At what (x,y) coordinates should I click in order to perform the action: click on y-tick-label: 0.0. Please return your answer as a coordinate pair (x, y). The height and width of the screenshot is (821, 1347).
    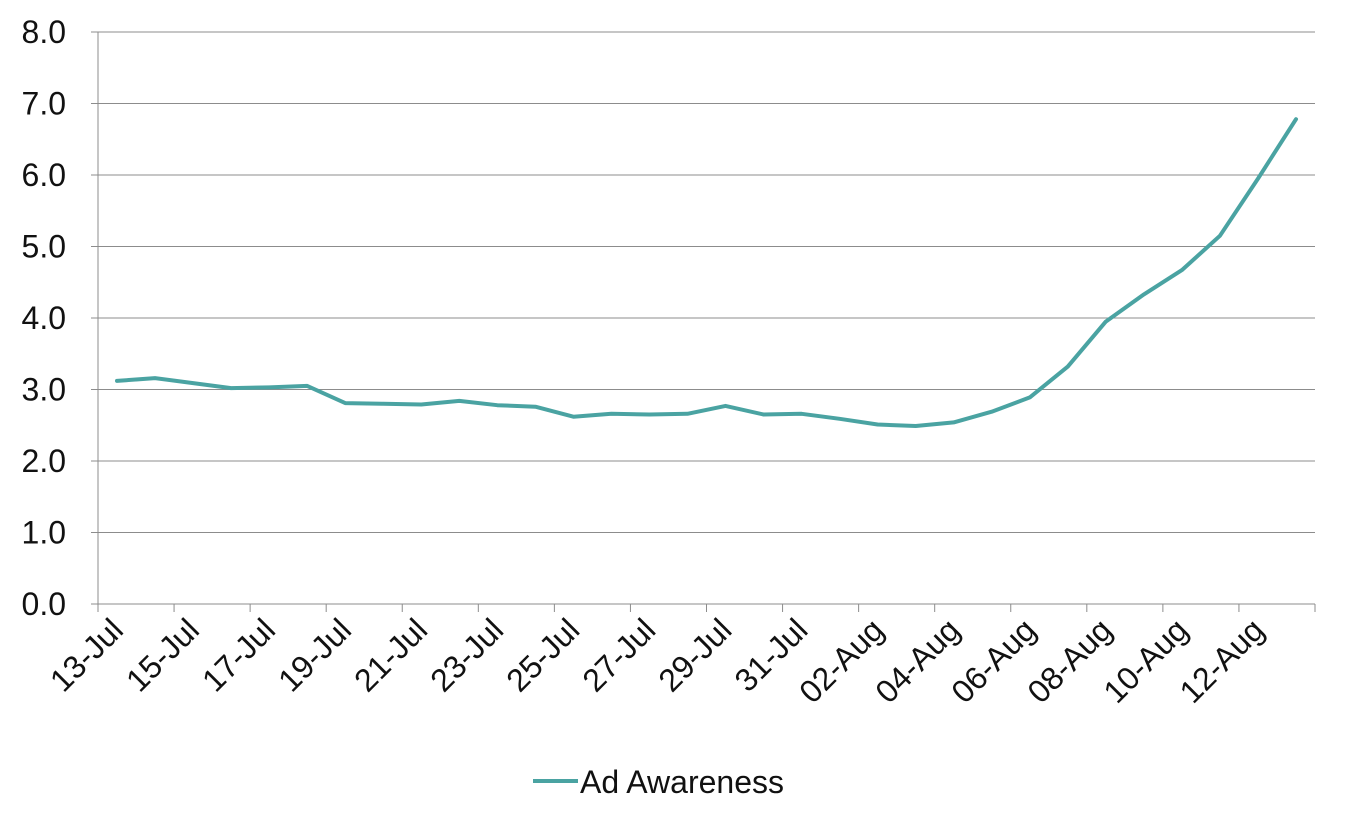
    Looking at the image, I should click on (44, 604).